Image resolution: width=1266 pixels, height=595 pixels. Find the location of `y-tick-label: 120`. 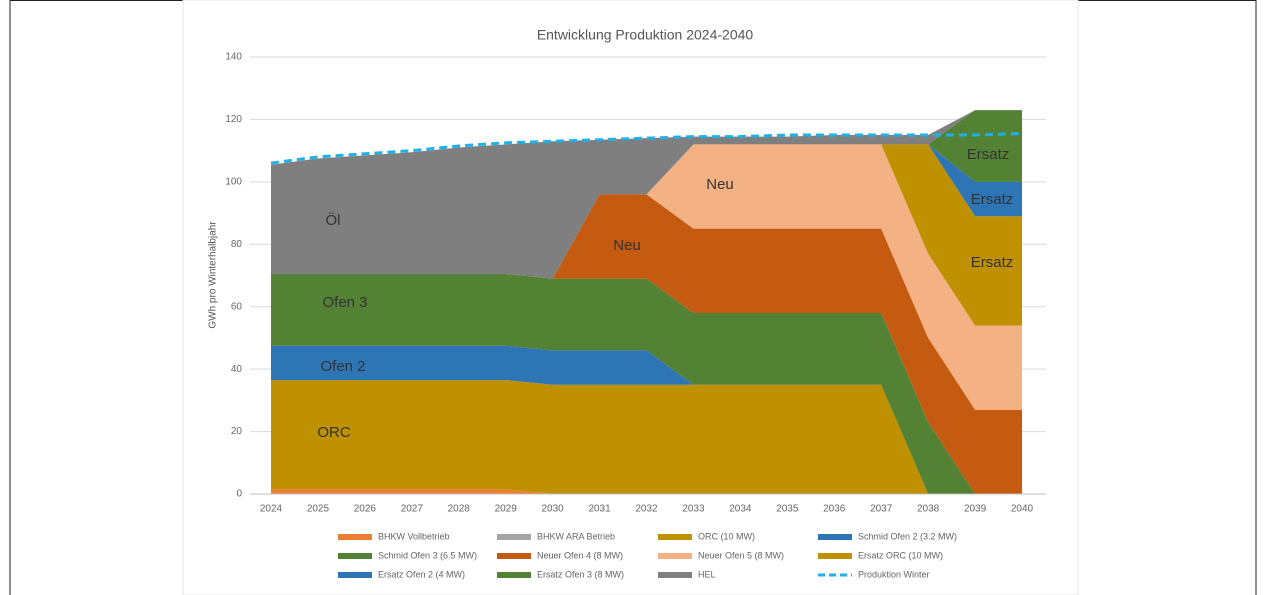

y-tick-label: 120 is located at coordinates (233, 119).